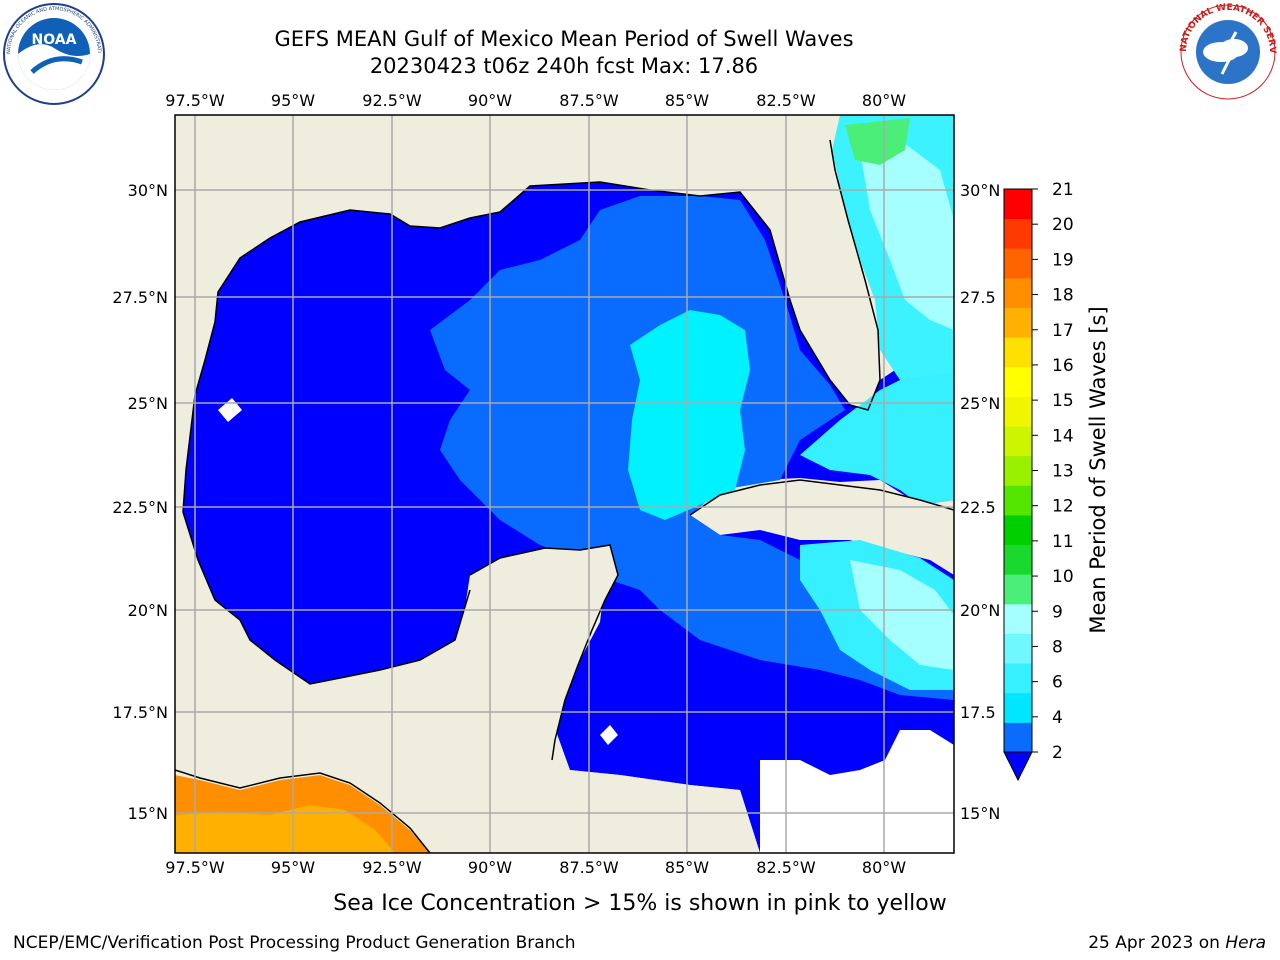  I want to click on lat-labels-right: 30°N 27.5 25°N 22.5 20°N 17.5 15°N, so click(980, 502).